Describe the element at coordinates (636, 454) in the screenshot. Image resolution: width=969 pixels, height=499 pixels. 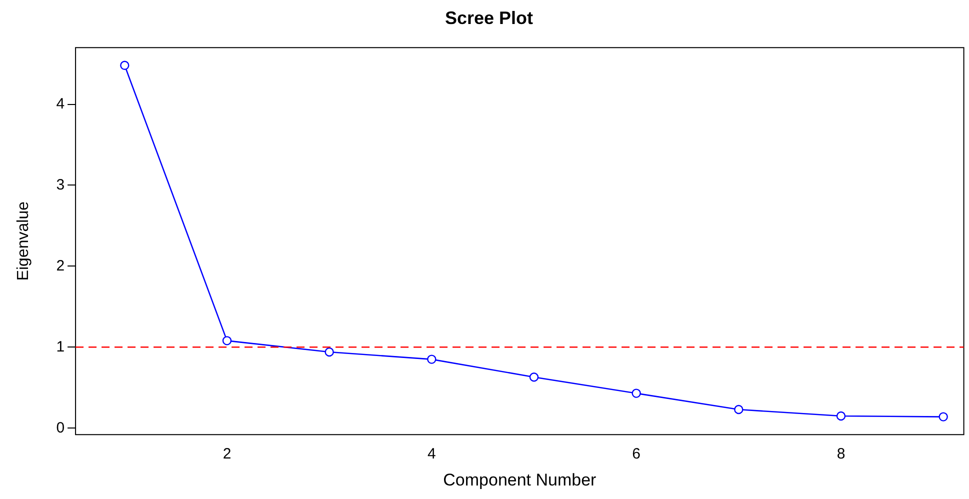
I see `x-tick-label: 6` at that location.